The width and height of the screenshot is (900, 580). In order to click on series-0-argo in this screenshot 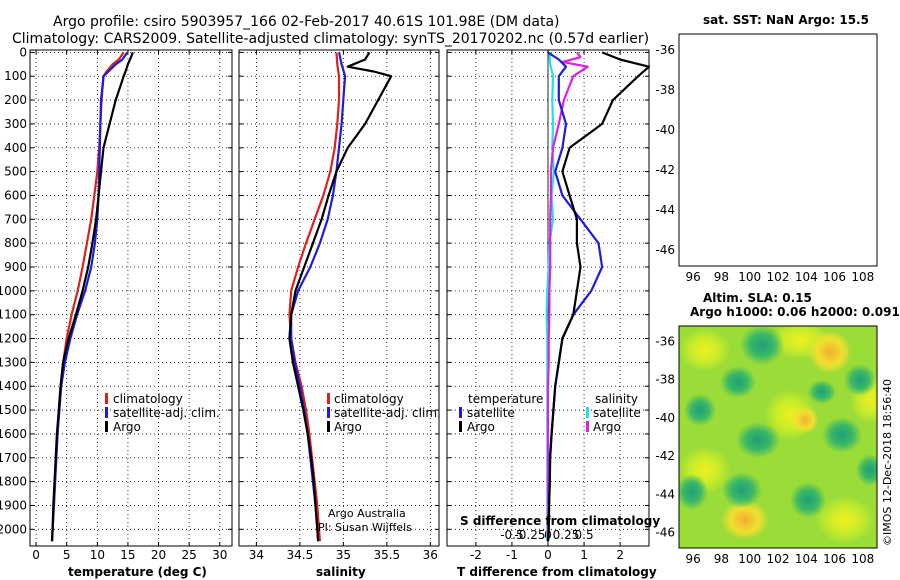, I will do `click(92, 297)`.